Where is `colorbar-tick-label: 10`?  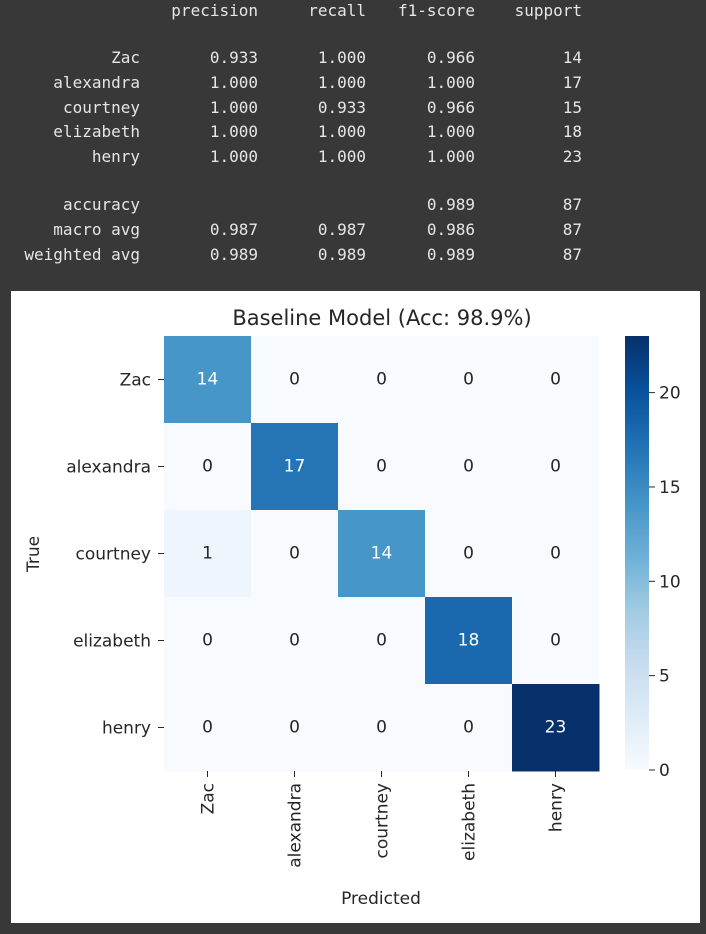
colorbar-tick-label: 10 is located at coordinates (670, 582).